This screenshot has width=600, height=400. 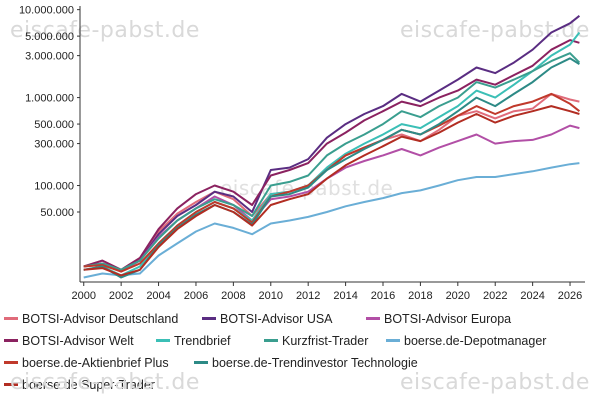 I want to click on legend-item-trendbrief: Trendbrief, so click(x=193, y=341).